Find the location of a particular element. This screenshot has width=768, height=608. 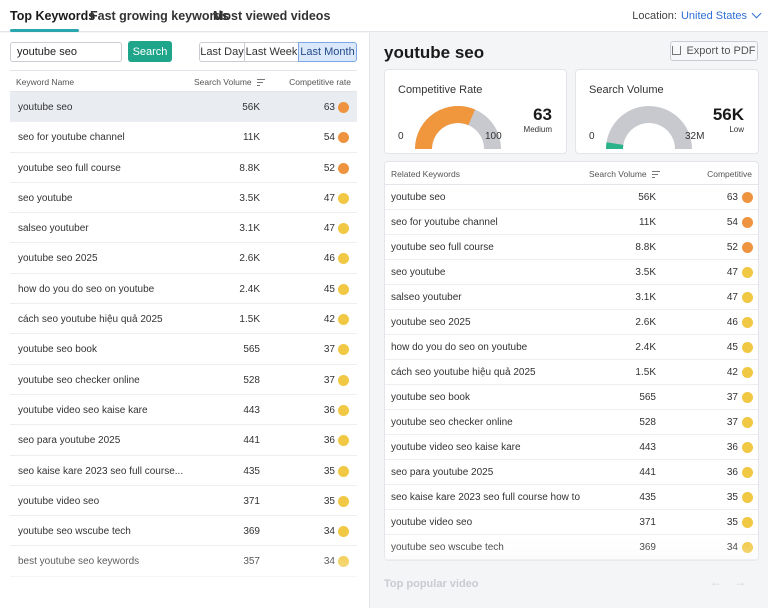

competitive-rate-cell: 63 is located at coordinates (329, 107).